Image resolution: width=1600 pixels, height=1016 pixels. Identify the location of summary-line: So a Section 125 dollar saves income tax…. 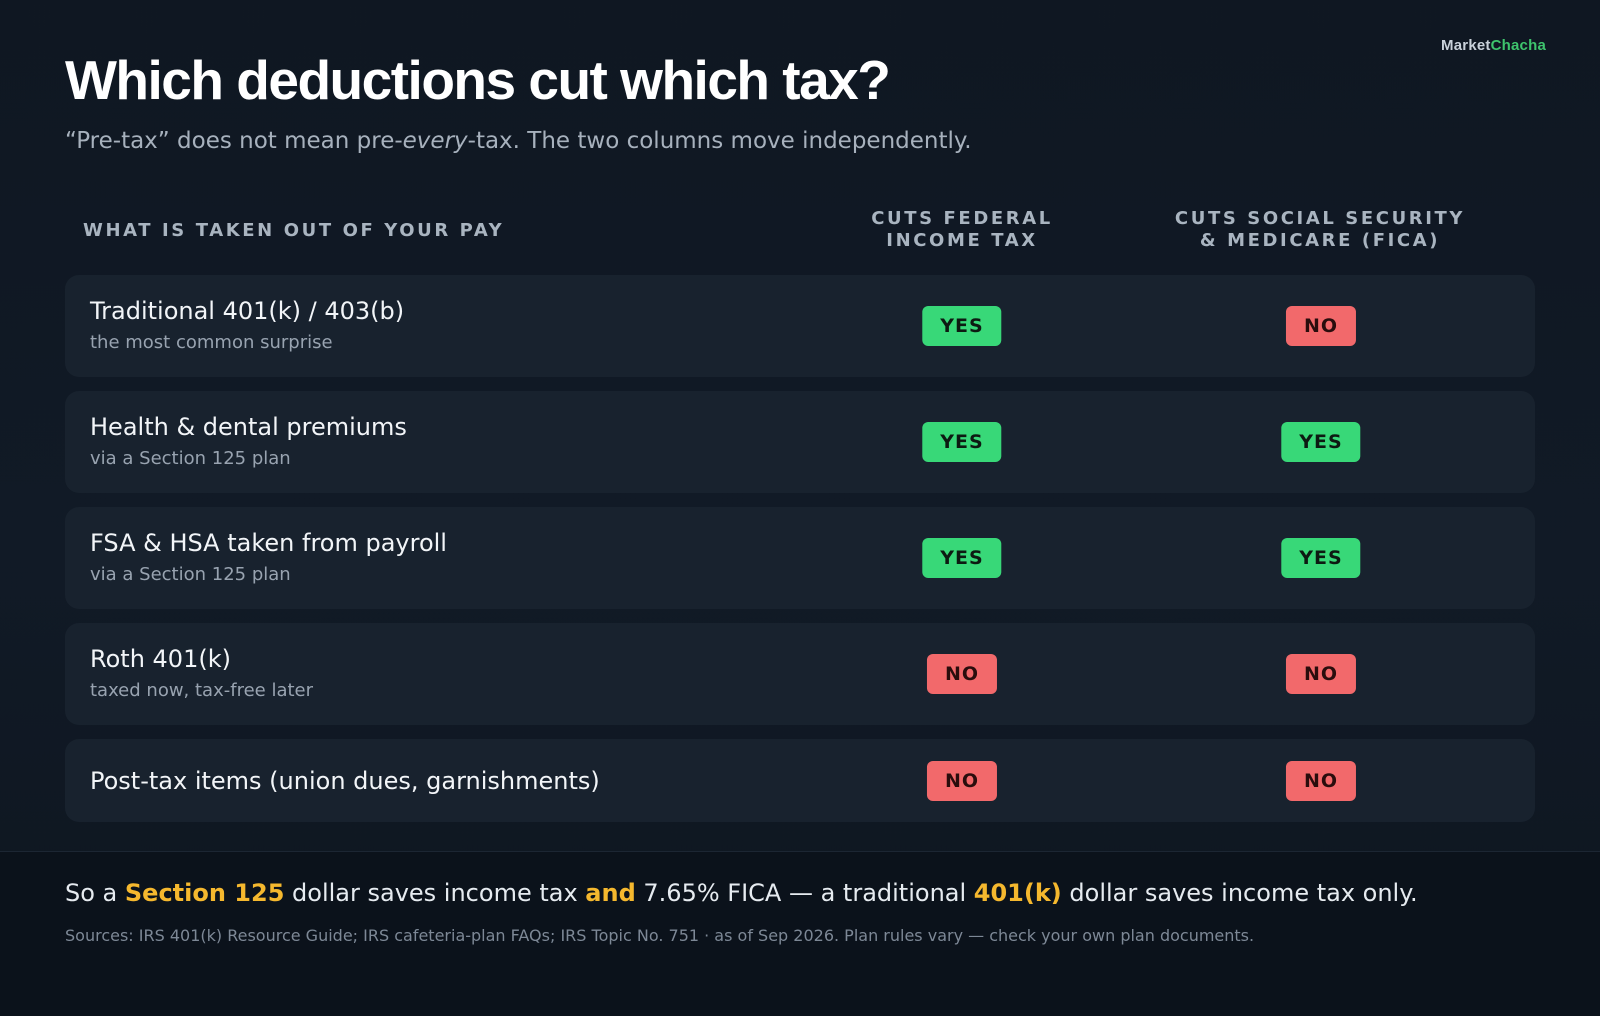
(741, 893).